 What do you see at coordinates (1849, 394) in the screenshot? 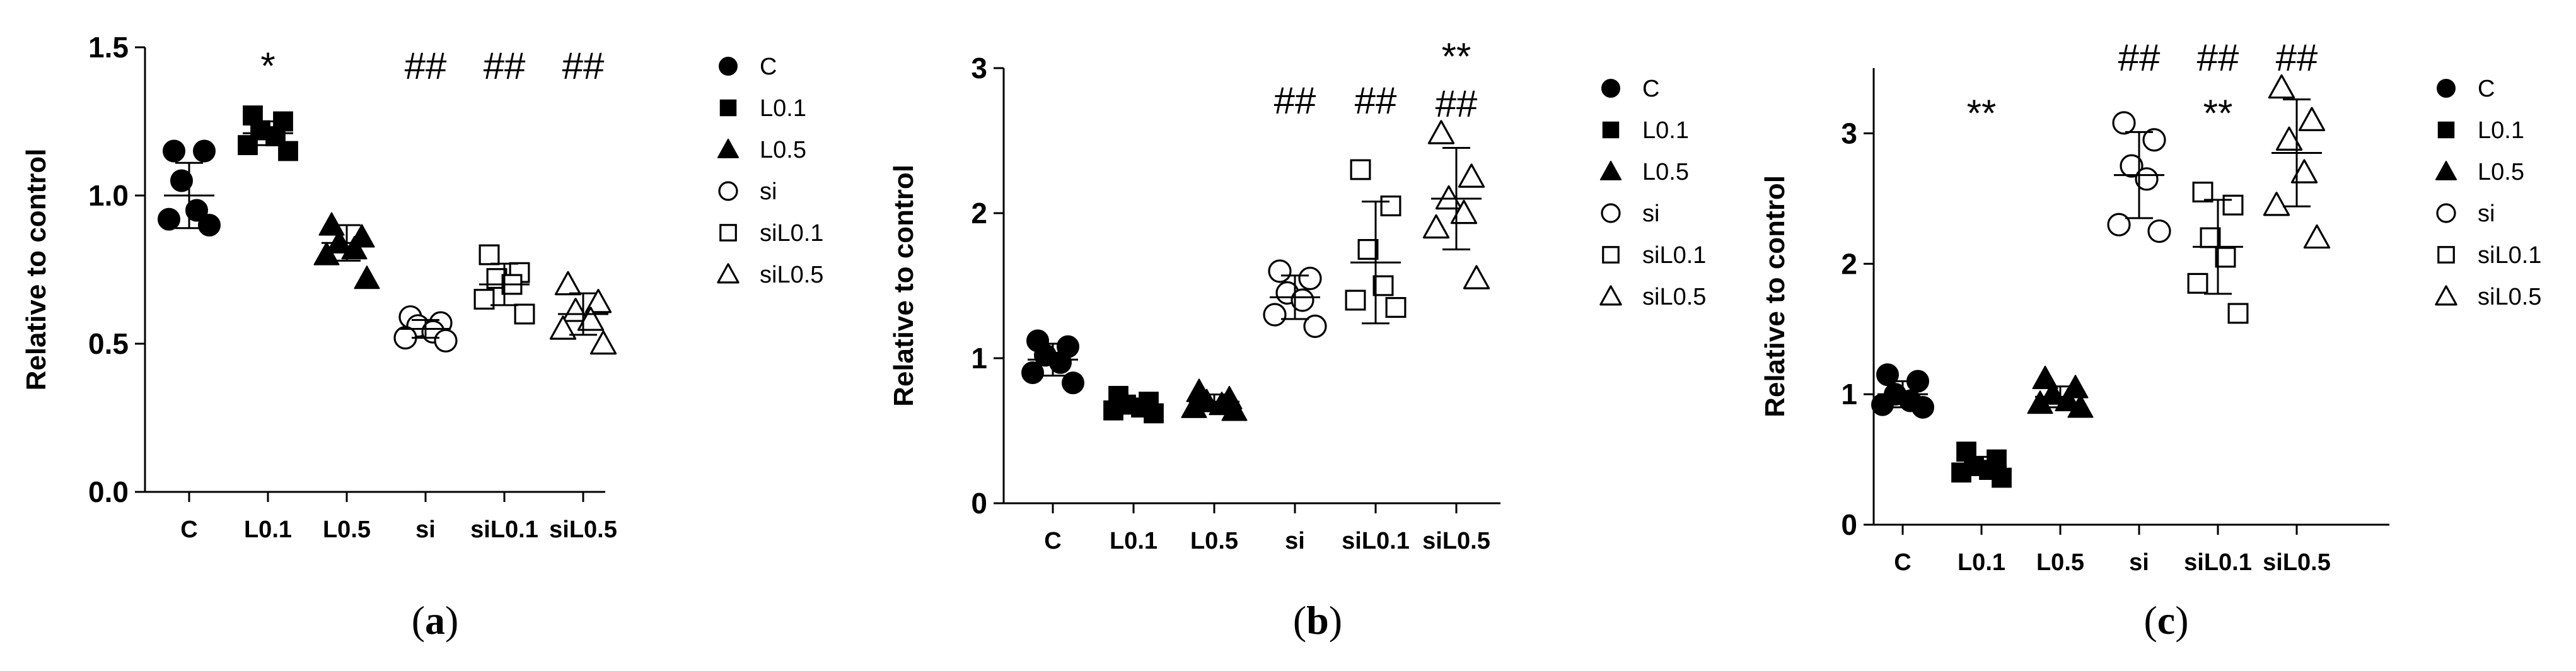
I see `y-tick-label: 1` at bounding box center [1849, 394].